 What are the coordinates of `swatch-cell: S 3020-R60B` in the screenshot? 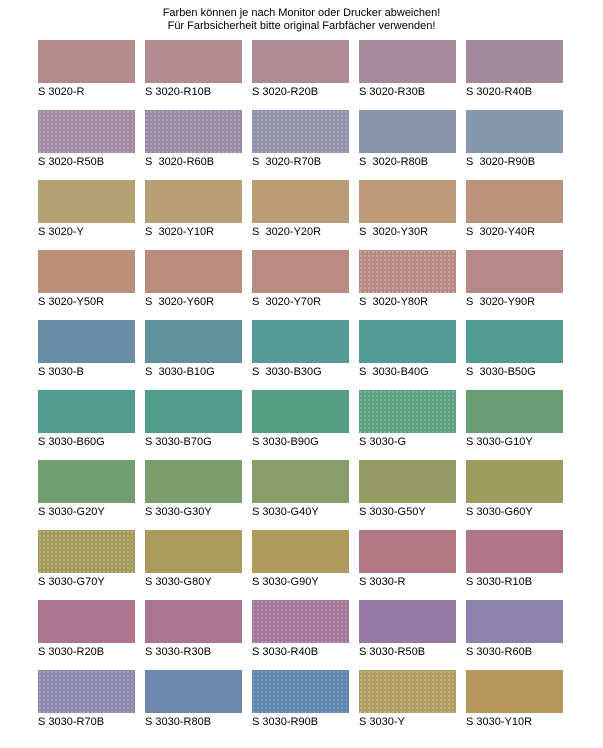 It's located at (198, 145).